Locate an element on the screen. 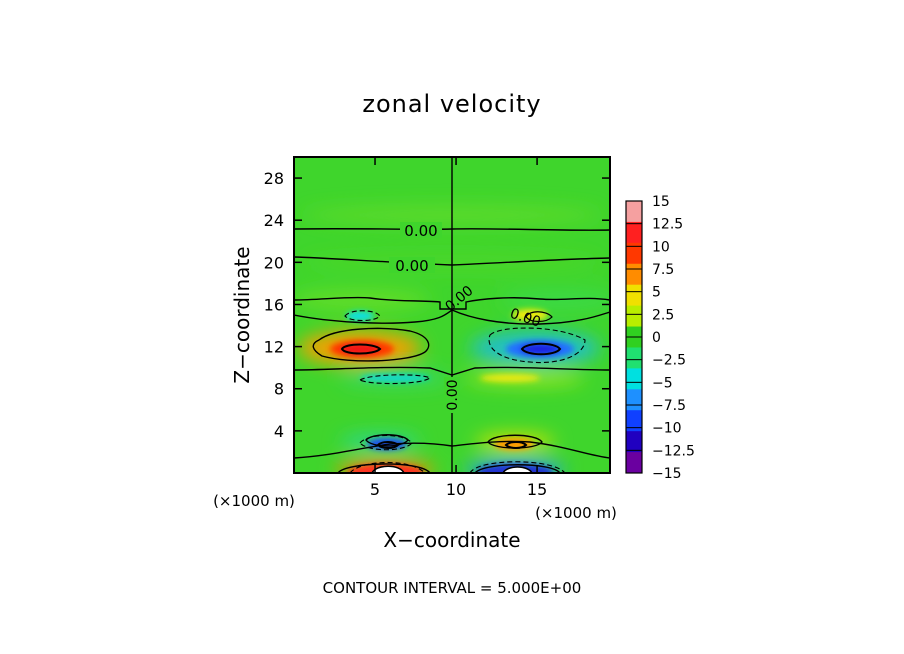 The width and height of the screenshot is (904, 654). colorbar-label: −10 is located at coordinates (667, 429).